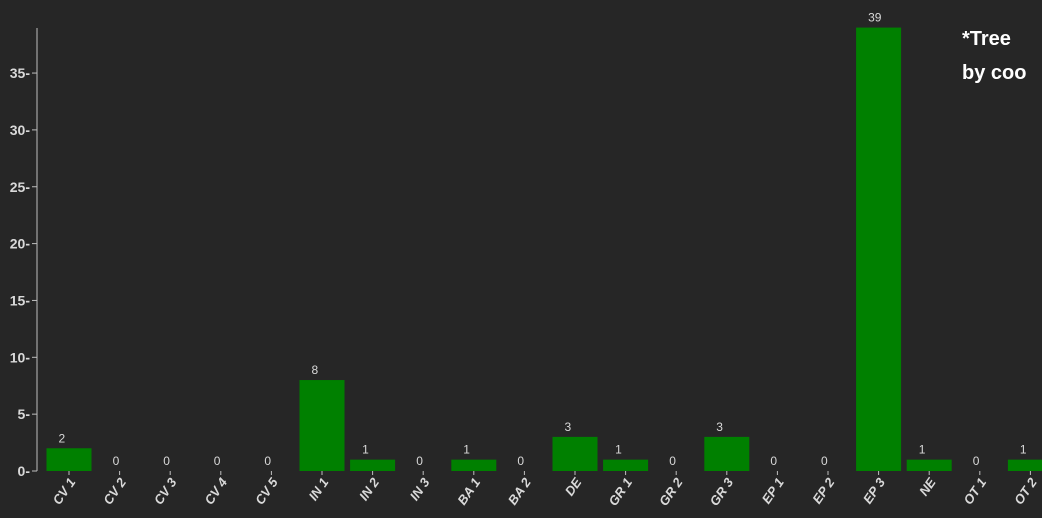 Image resolution: width=1042 pixels, height=518 pixels. I want to click on y-tick-label: 15-, so click(20, 300).